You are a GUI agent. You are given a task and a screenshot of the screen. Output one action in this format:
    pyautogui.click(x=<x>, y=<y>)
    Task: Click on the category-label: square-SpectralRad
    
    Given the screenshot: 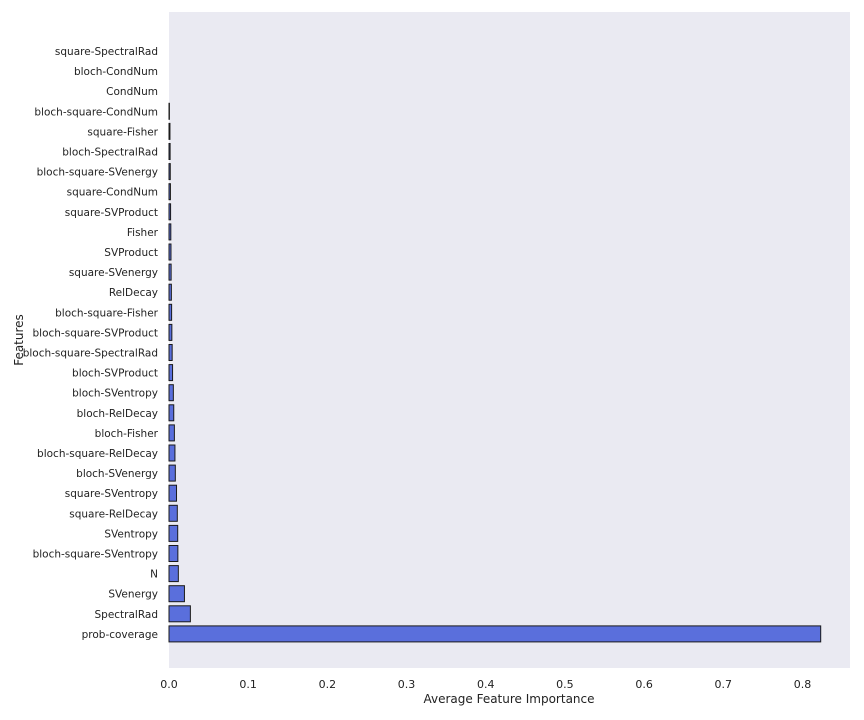 What is the action you would take?
    pyautogui.click(x=106, y=52)
    